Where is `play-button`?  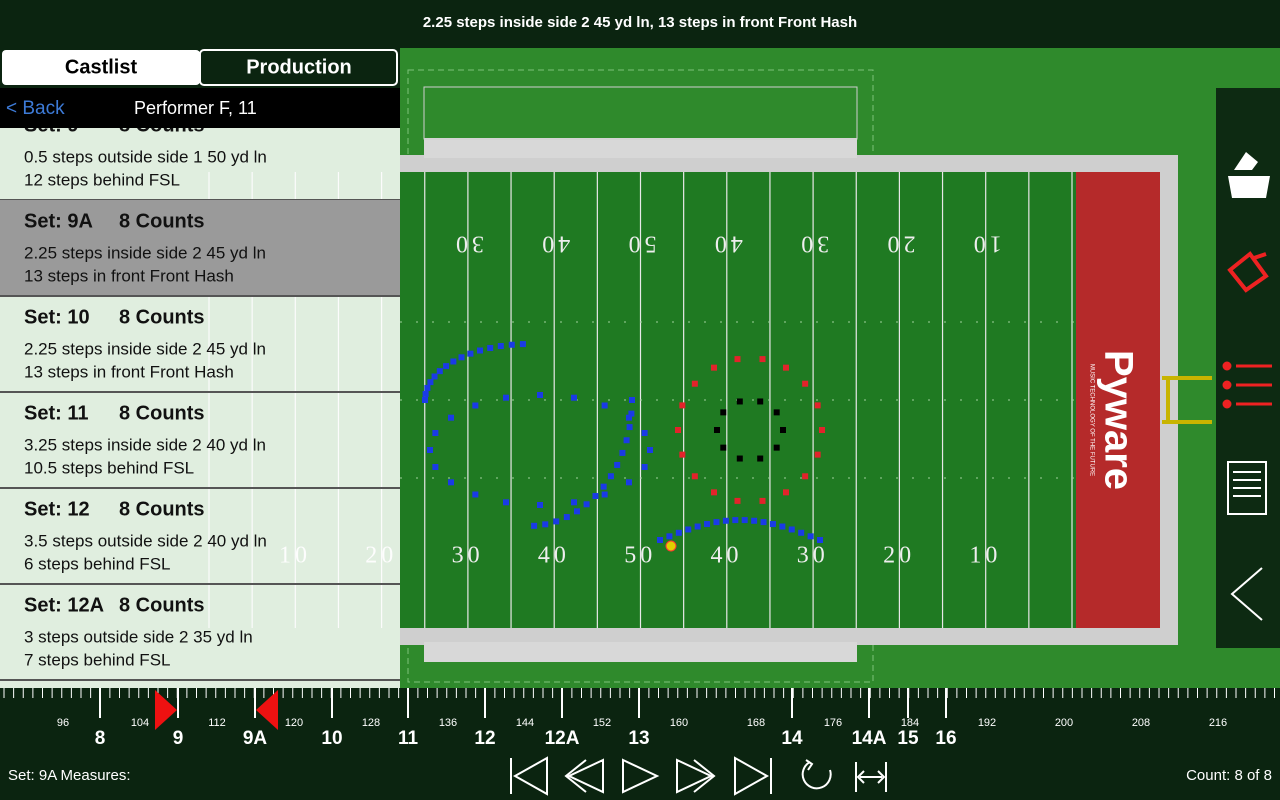 play-button is located at coordinates (641, 776).